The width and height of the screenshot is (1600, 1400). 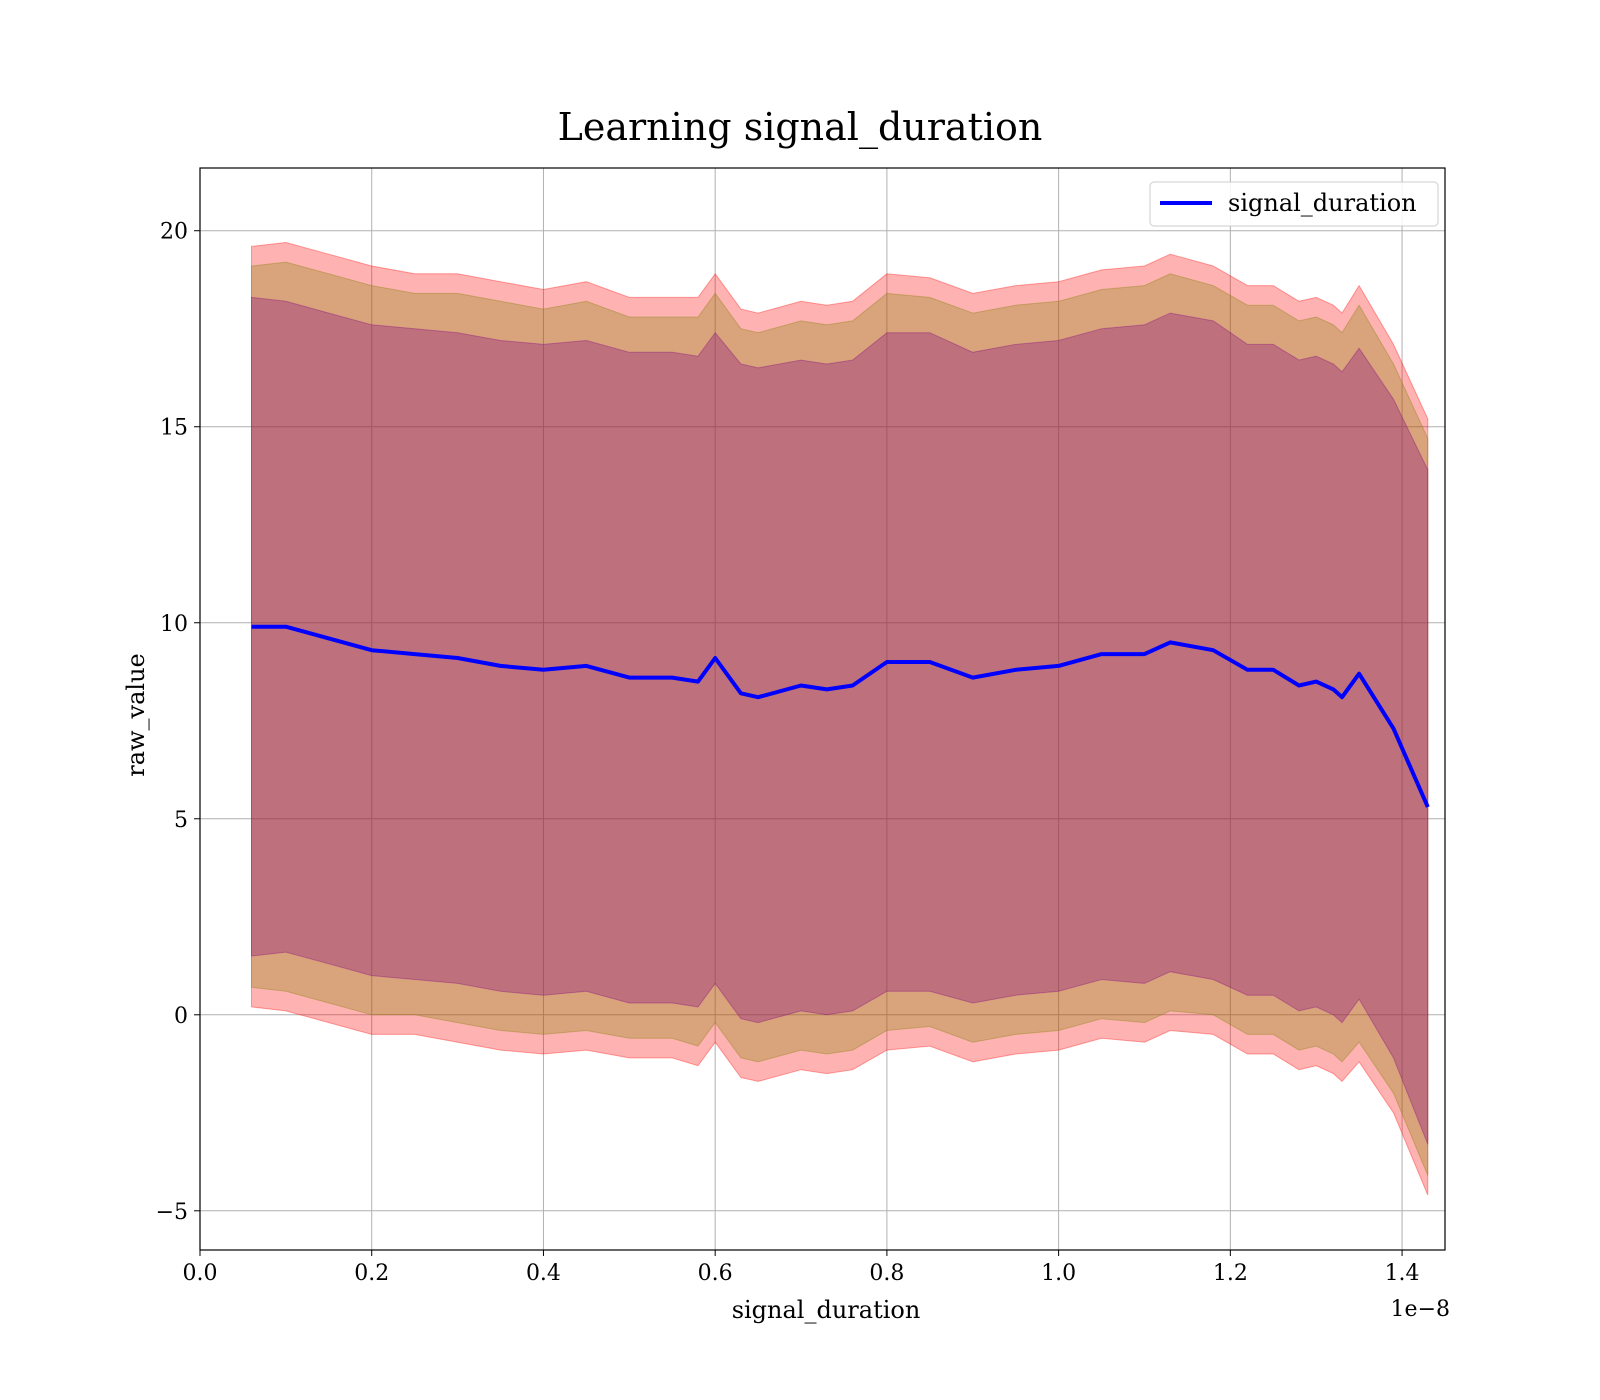 I want to click on x-tick-label: 1.0, so click(x=1058, y=1273).